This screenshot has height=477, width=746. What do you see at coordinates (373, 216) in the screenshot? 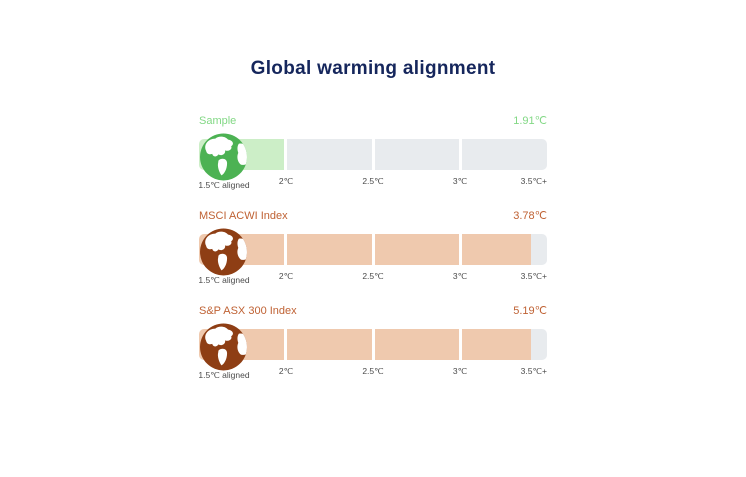
I see `row-header: MSCI ACWI Index 3.78℃` at bounding box center [373, 216].